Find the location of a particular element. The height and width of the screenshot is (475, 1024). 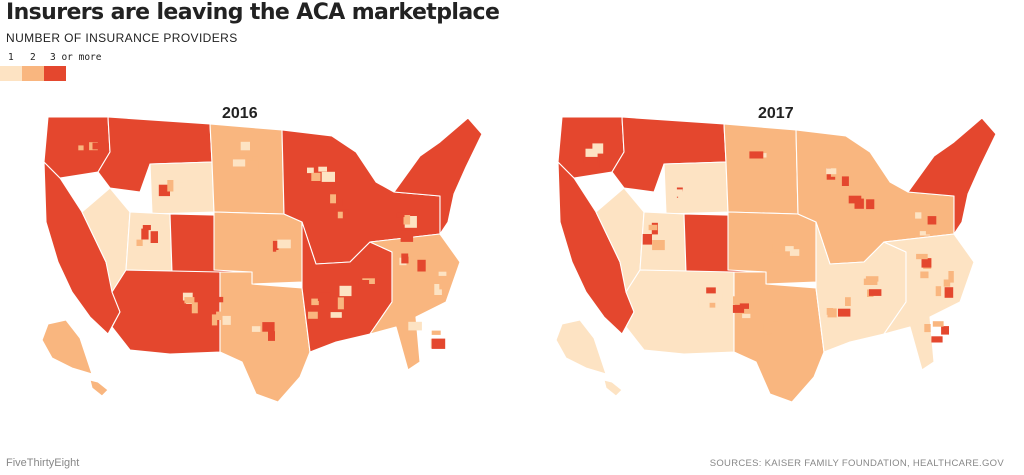

map-title-2017: 2017 is located at coordinates (776, 113).